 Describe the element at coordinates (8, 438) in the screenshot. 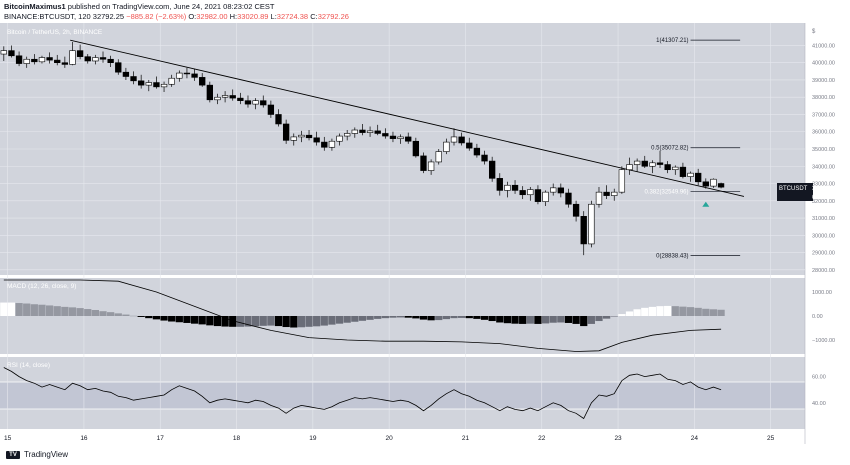

I see `x-tick-label: 15` at that location.